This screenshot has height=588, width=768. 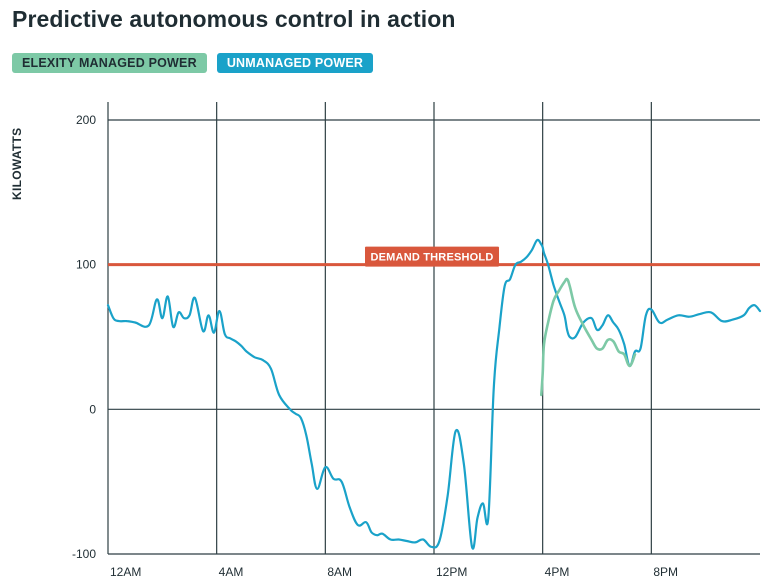 I want to click on legend-item-unmanaged-power: UNMANAGED POWER, so click(x=295, y=63).